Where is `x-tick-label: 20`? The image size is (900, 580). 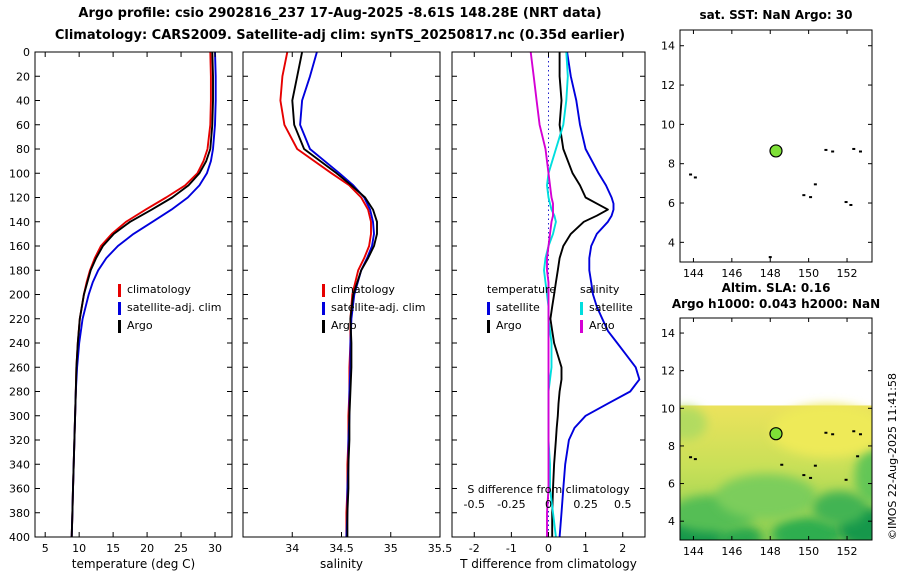 x-tick-label: 20 is located at coordinates (147, 548).